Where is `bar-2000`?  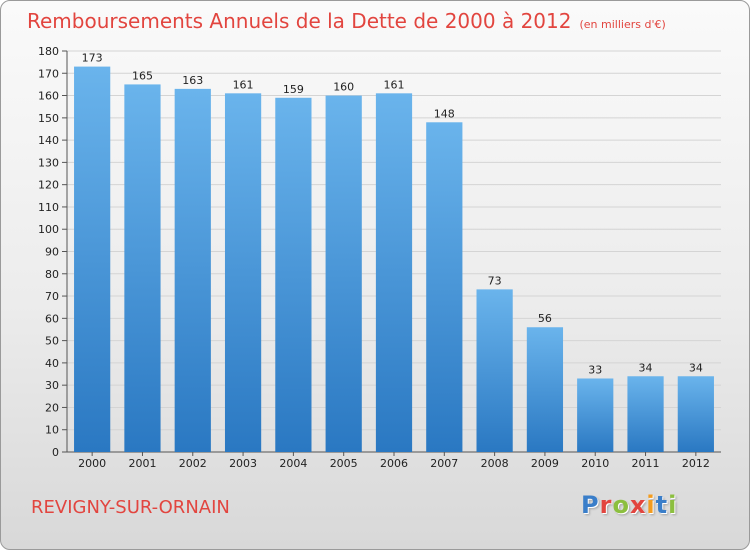 bar-2000 is located at coordinates (92, 259).